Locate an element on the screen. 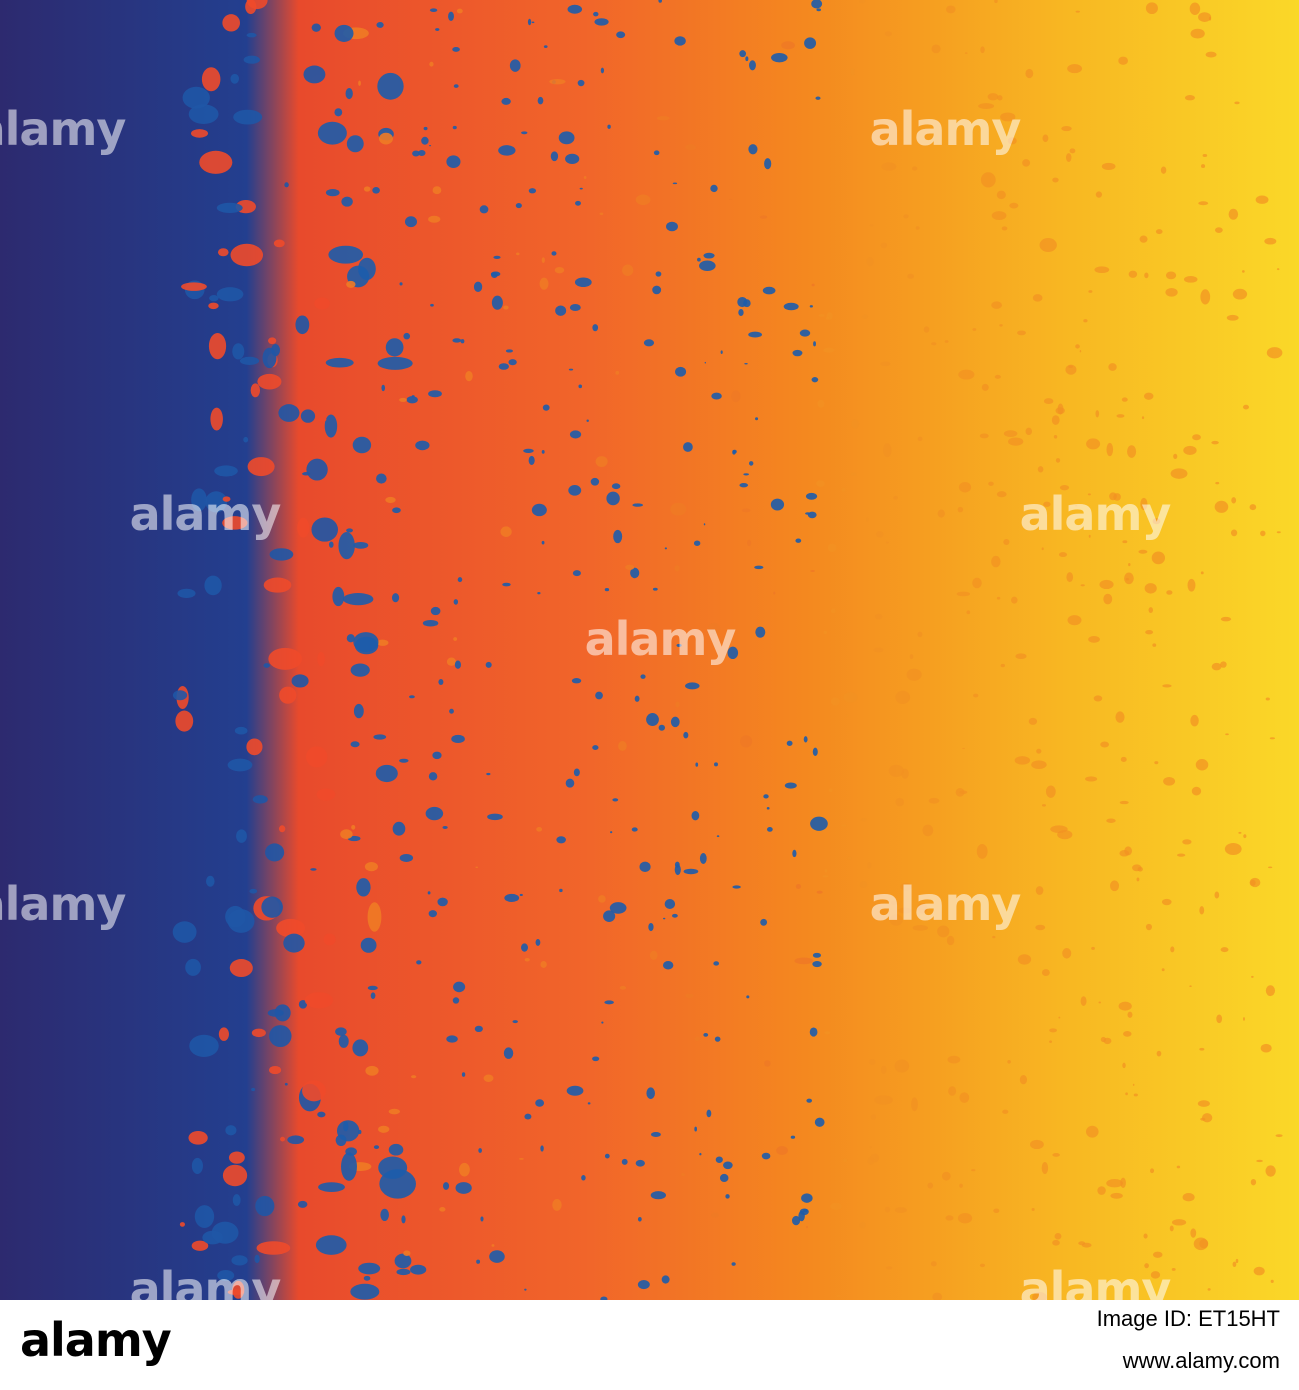 The width and height of the screenshot is (1299, 1390). footer-logo: alamy is located at coordinates (96, 1340).